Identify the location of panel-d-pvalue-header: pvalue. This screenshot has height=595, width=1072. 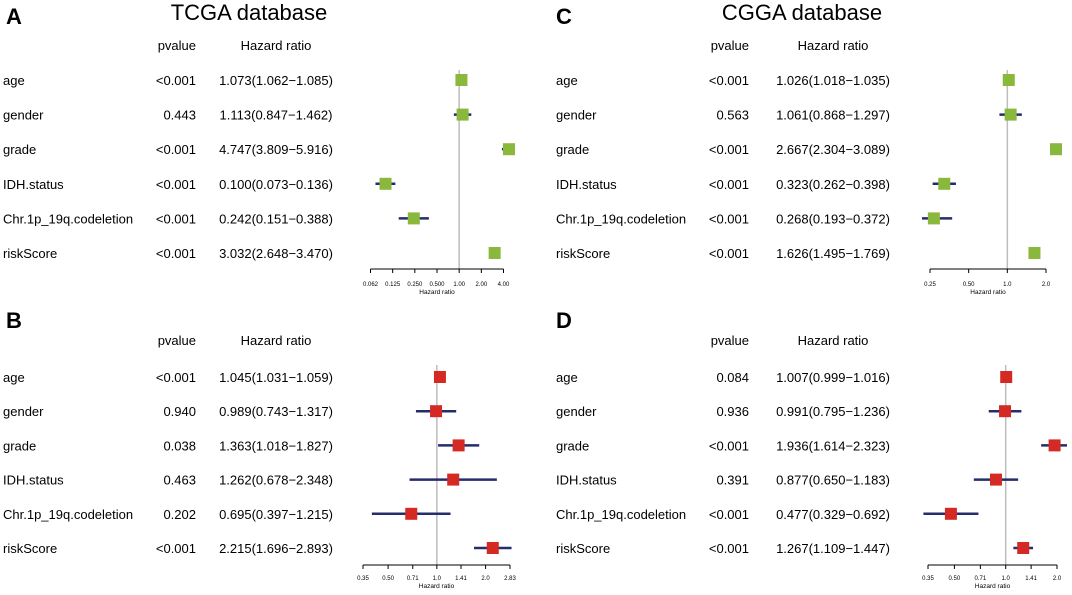
(730, 340).